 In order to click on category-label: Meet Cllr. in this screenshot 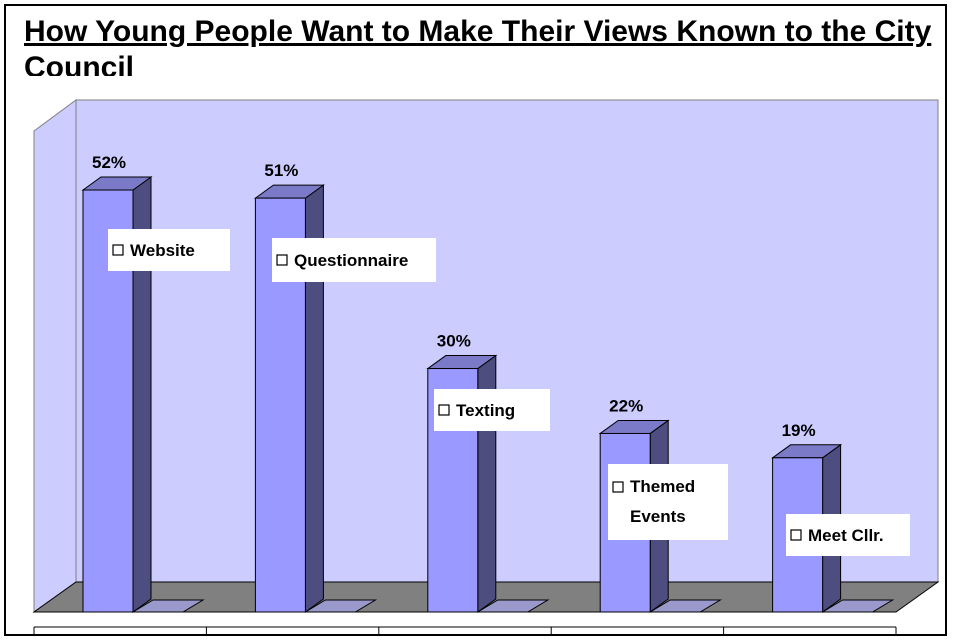, I will do `click(846, 535)`.